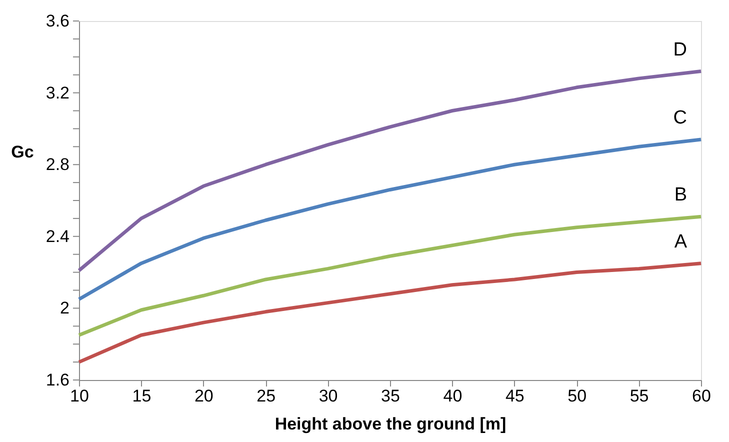 The image size is (729, 442). I want to click on series-label: D, so click(680, 49).